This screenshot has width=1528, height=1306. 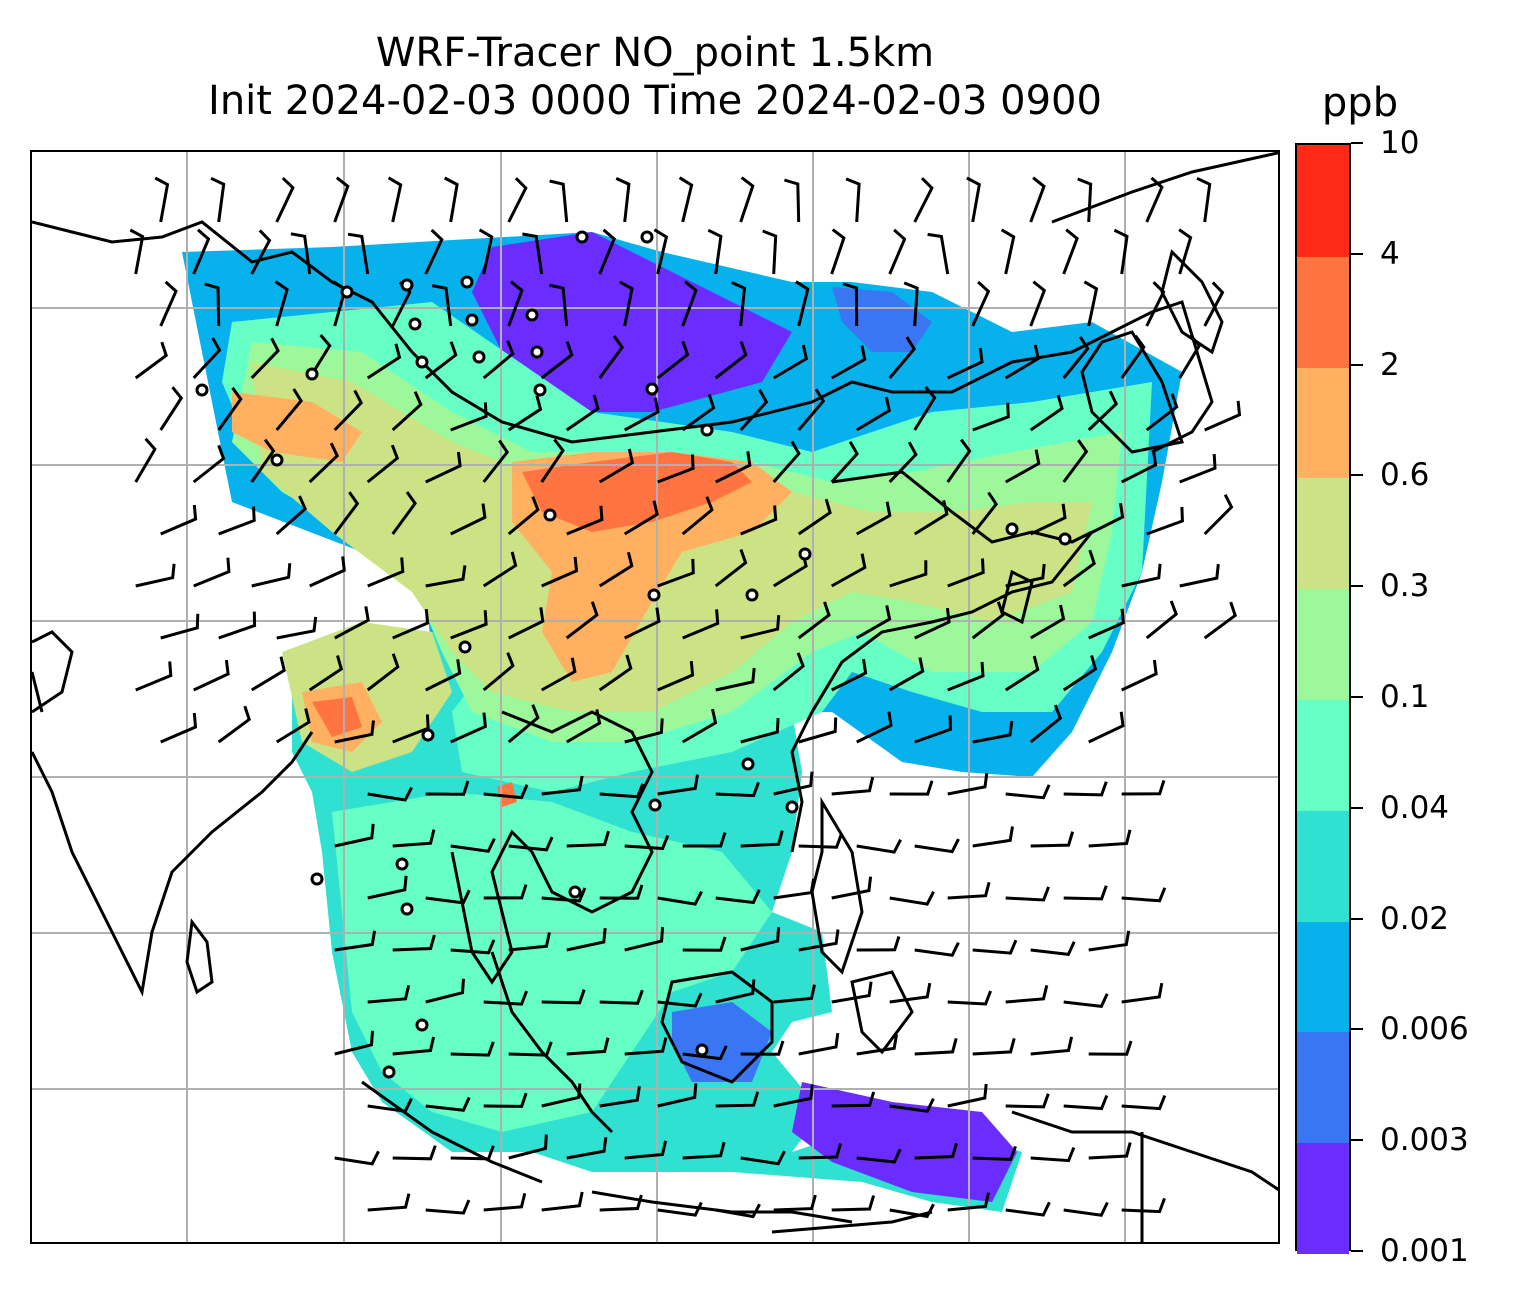 I want to click on coast-borneo, so click(x=717, y=1027).